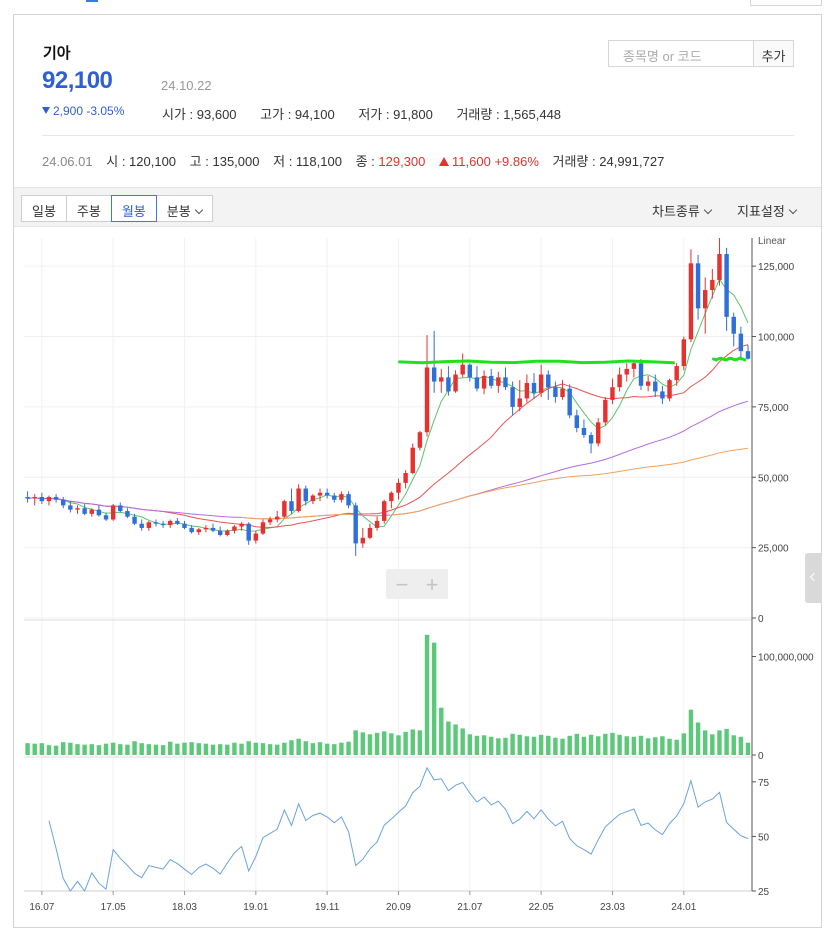 This screenshot has width=829, height=936. Describe the element at coordinates (773, 53) in the screenshot. I see `add-stock-button: 추가` at that location.